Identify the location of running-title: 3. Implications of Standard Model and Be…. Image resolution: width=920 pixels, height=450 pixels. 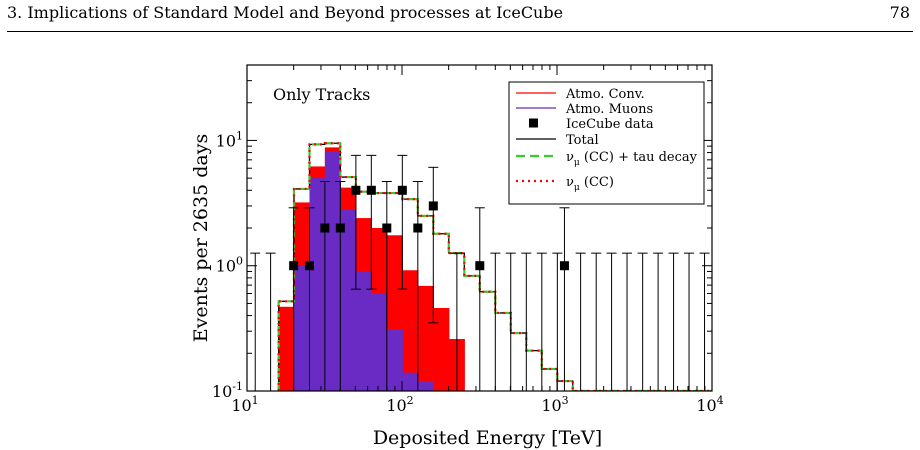
(285, 12).